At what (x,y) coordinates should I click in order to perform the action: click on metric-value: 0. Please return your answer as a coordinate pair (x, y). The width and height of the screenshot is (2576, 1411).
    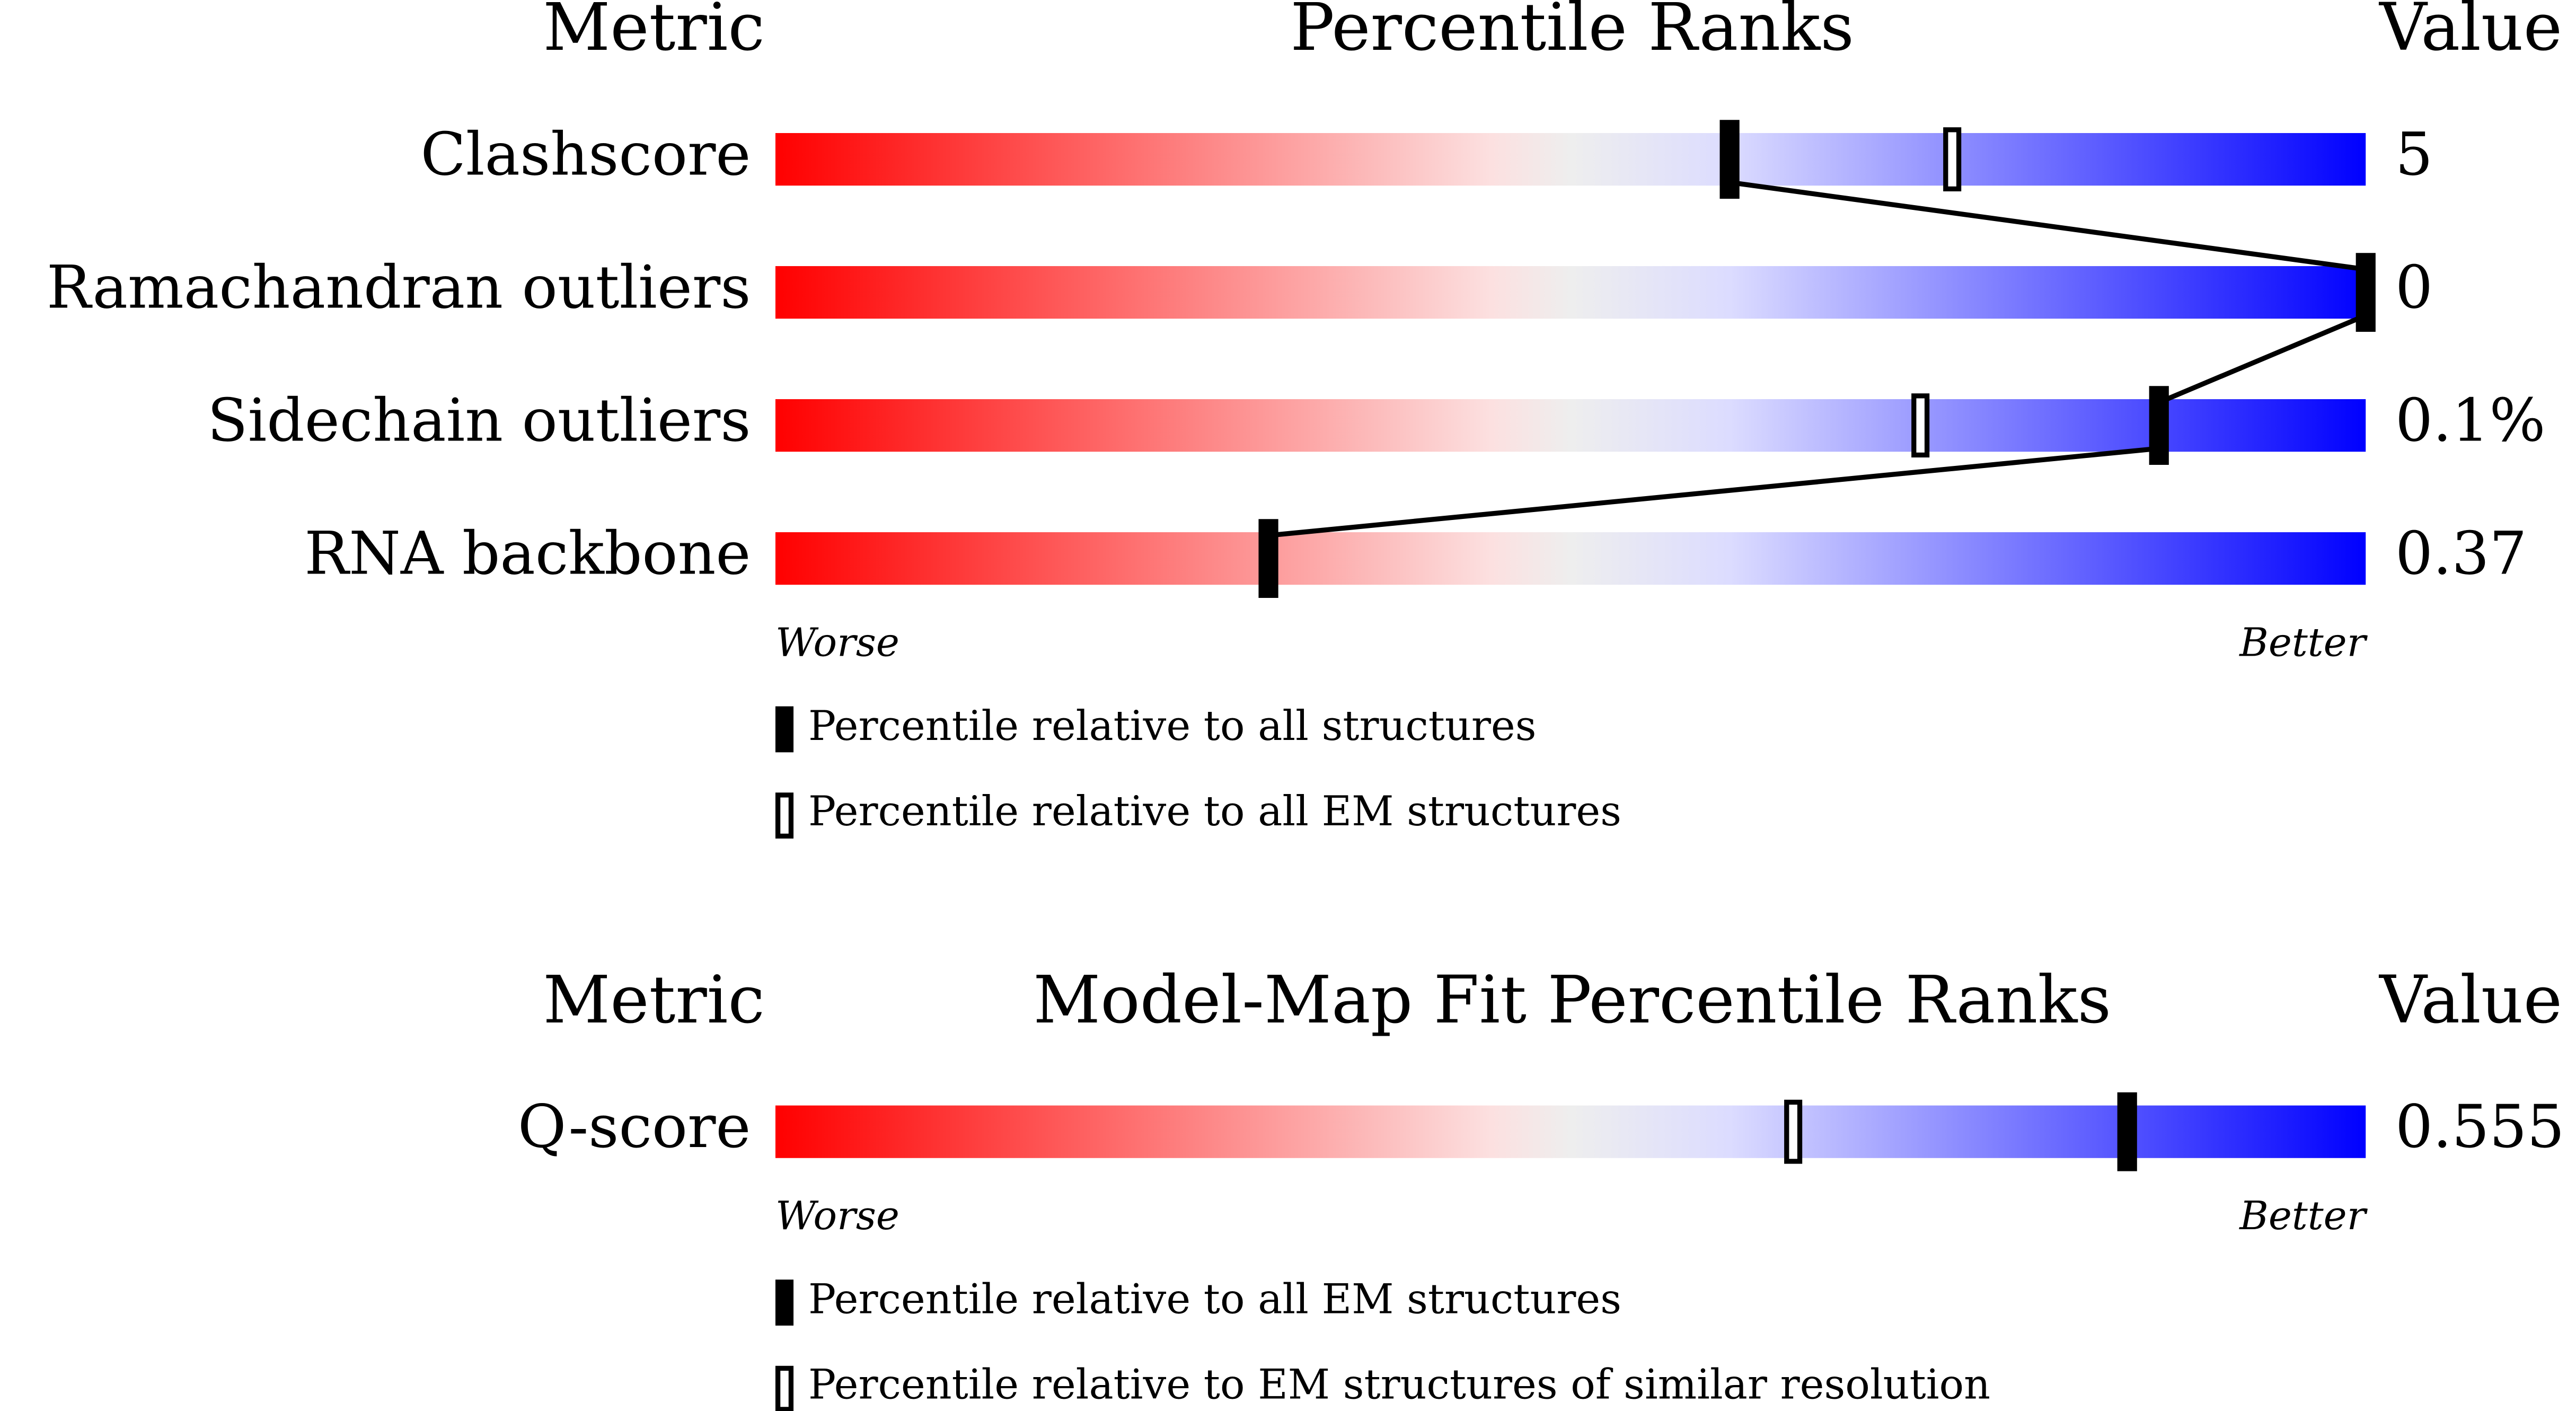
    Looking at the image, I should click on (2414, 288).